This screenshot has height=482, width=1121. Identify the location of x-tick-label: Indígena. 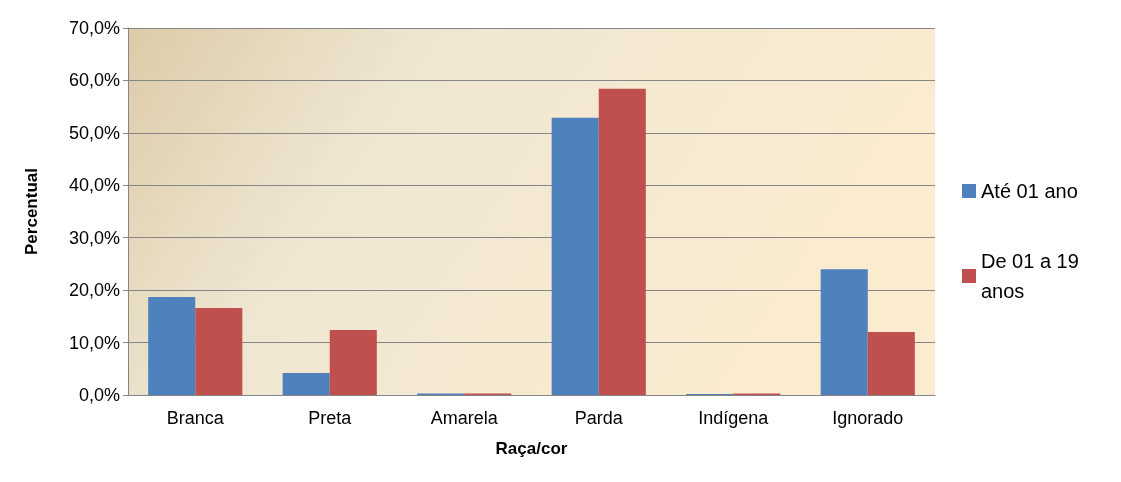
(734, 418).